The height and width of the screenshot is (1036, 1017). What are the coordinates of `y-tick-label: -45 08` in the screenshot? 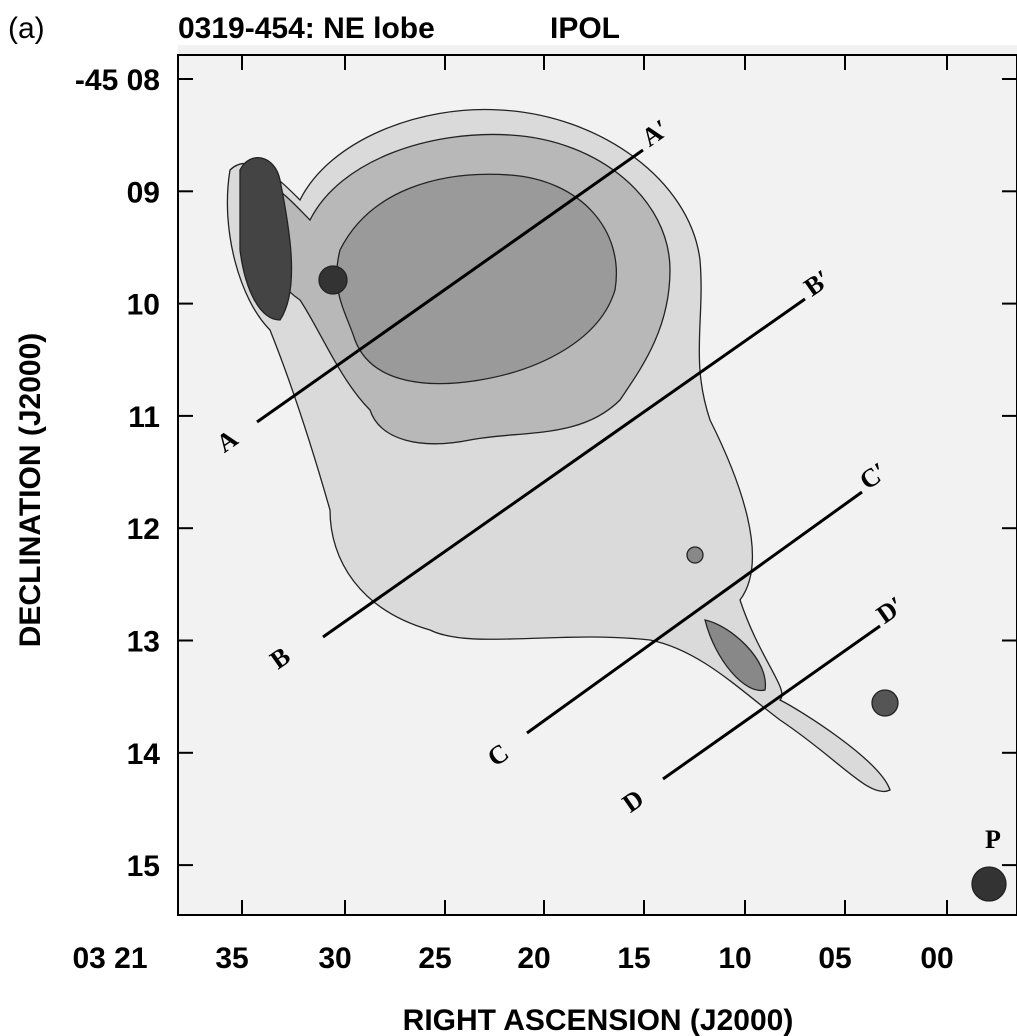 It's located at (117, 80).